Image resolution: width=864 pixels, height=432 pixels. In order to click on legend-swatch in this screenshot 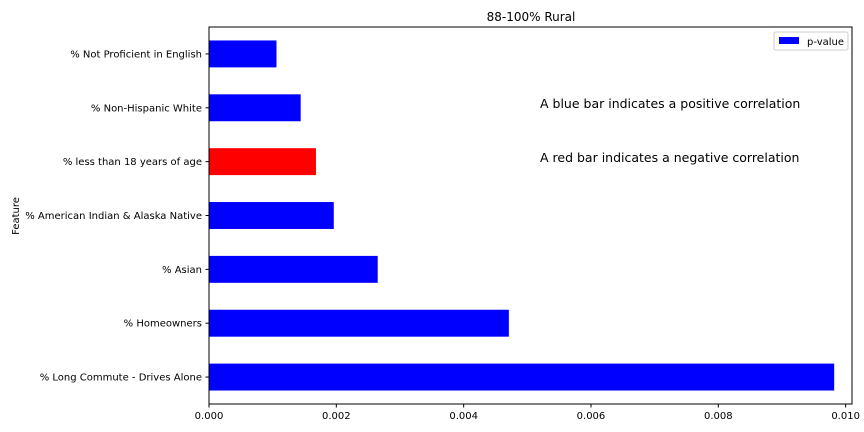, I will do `click(789, 40)`.